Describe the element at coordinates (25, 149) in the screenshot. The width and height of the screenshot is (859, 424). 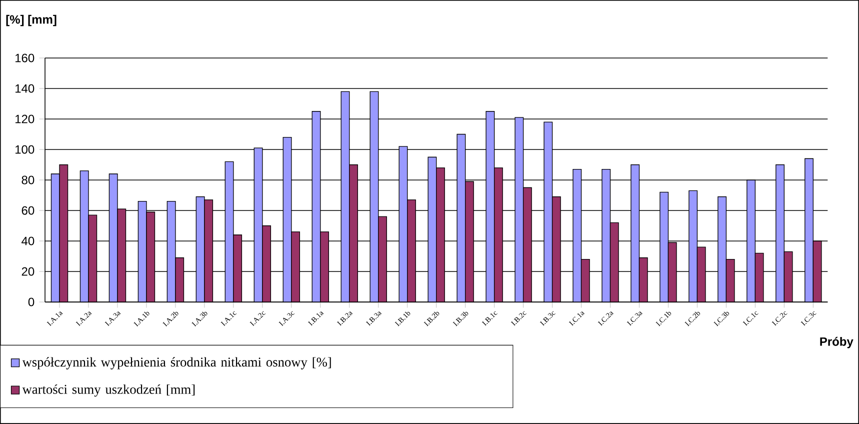
I see `y-tick-label: 100` at that location.